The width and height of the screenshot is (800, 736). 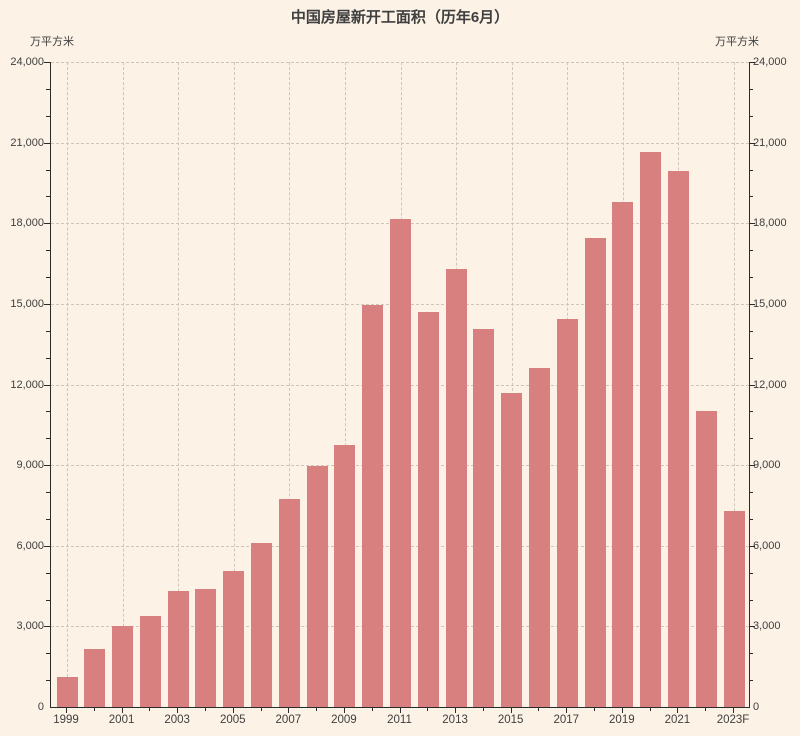 I want to click on y-axis-unit-right: 万平方米, so click(x=737, y=42).